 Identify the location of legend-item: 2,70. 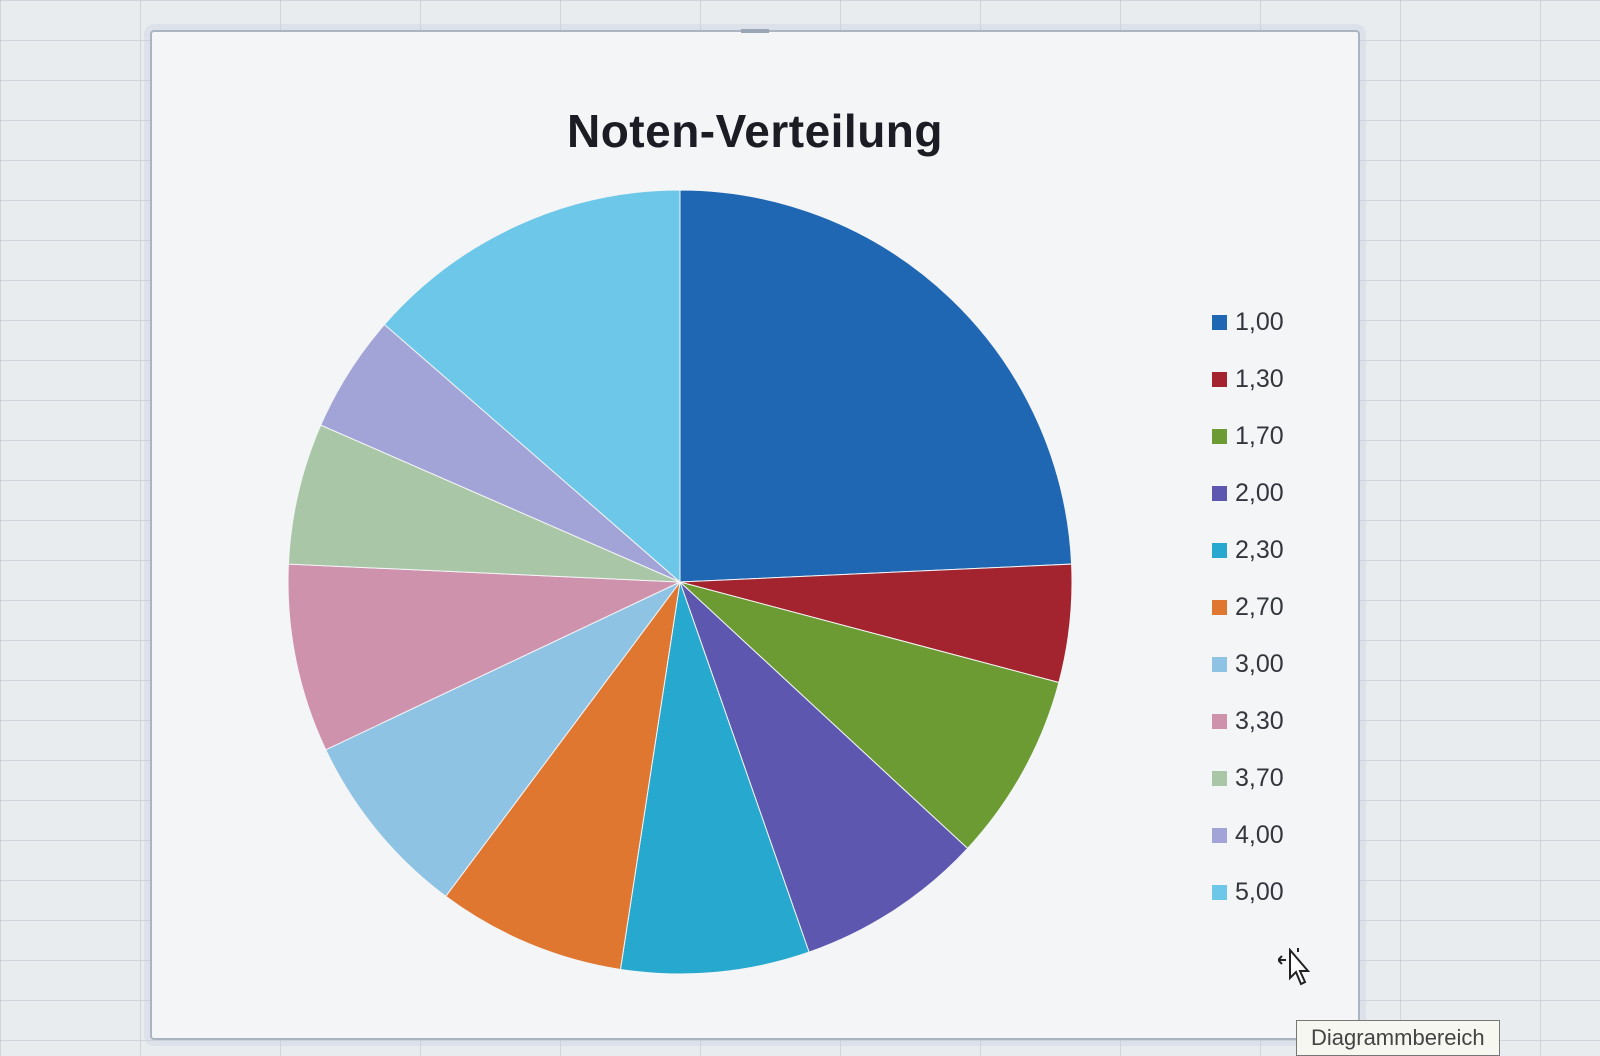
(1248, 607).